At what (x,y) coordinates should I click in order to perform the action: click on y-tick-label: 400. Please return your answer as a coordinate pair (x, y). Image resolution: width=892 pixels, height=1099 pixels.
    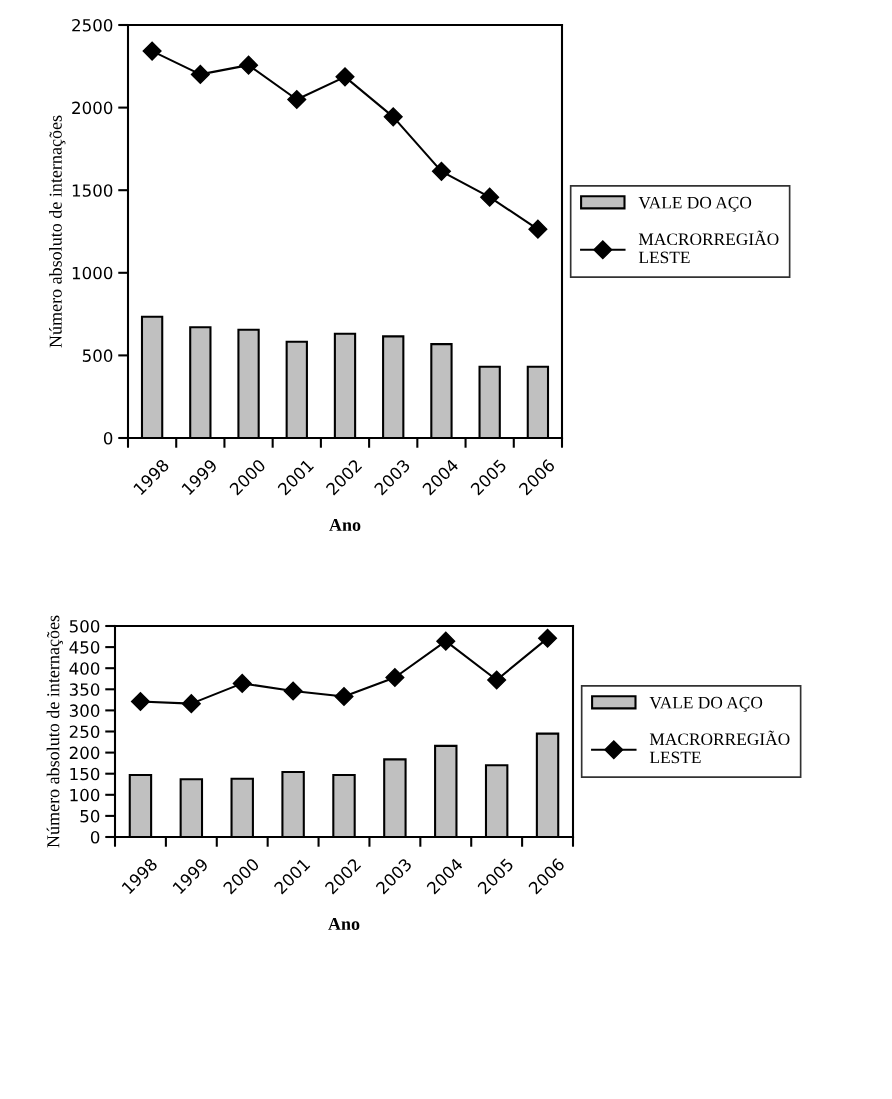
    Looking at the image, I should click on (84, 668).